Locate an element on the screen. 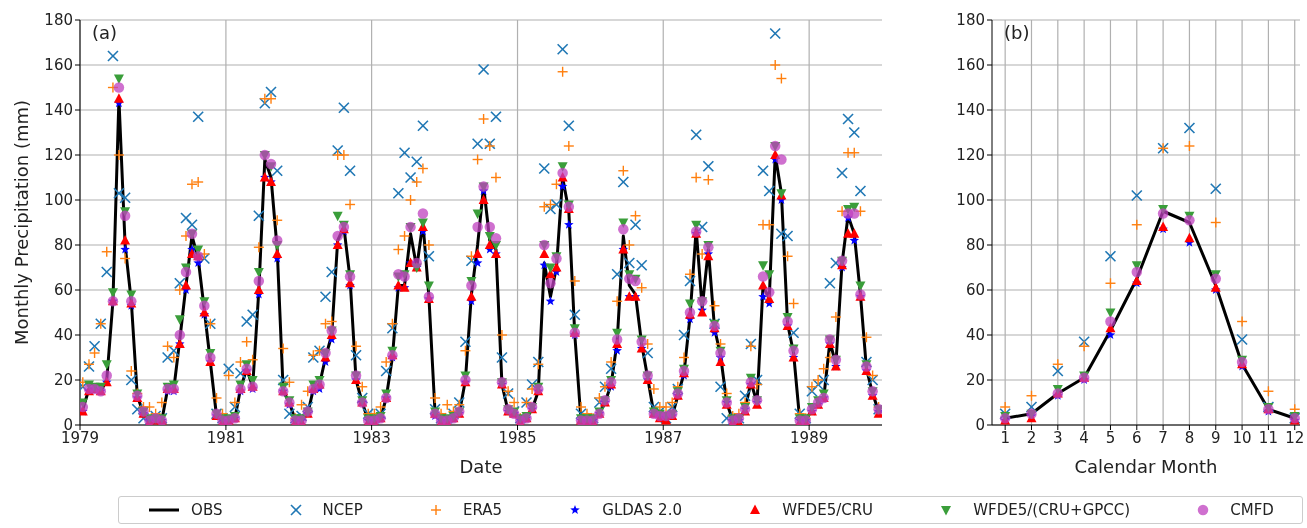  x-tick-label: 5 is located at coordinates (1110, 437).